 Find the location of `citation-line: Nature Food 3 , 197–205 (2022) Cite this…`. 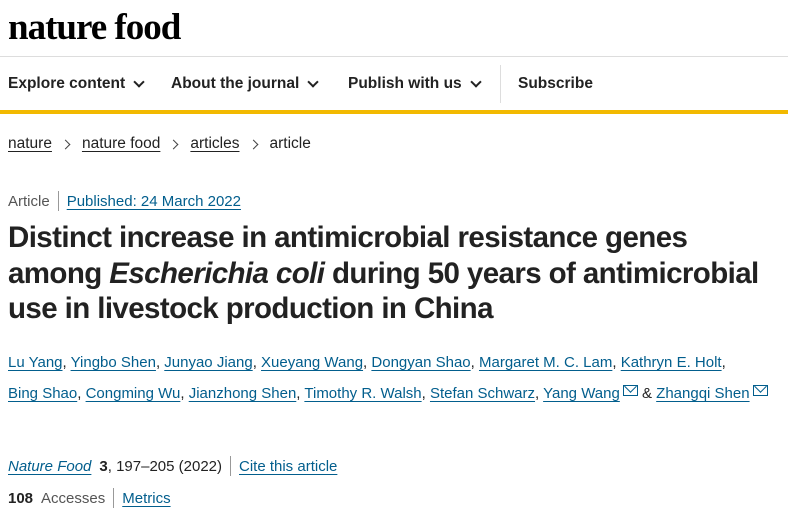

citation-line: Nature Food 3 , 197–205 (2022) Cite this… is located at coordinates (172, 466).